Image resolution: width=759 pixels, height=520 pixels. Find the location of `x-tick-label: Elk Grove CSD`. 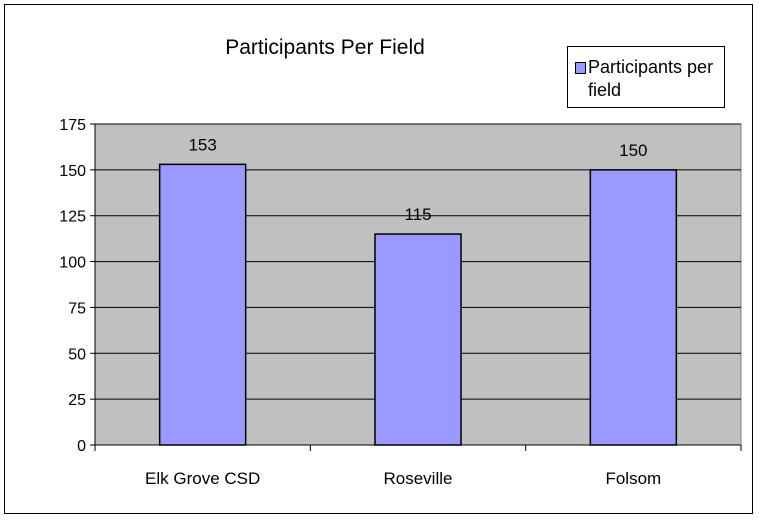

x-tick-label: Elk Grove CSD is located at coordinates (202, 478).